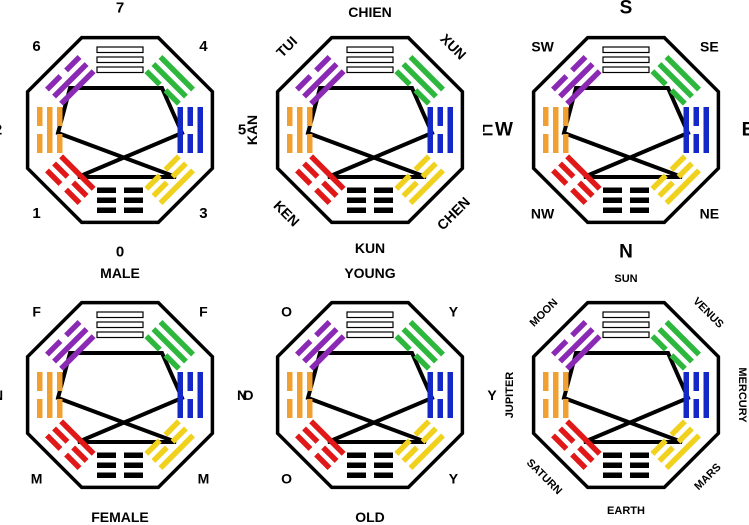 Image resolution: width=749 pixels, height=525 pixels. I want to click on label-top-right: XUN, so click(453, 46).